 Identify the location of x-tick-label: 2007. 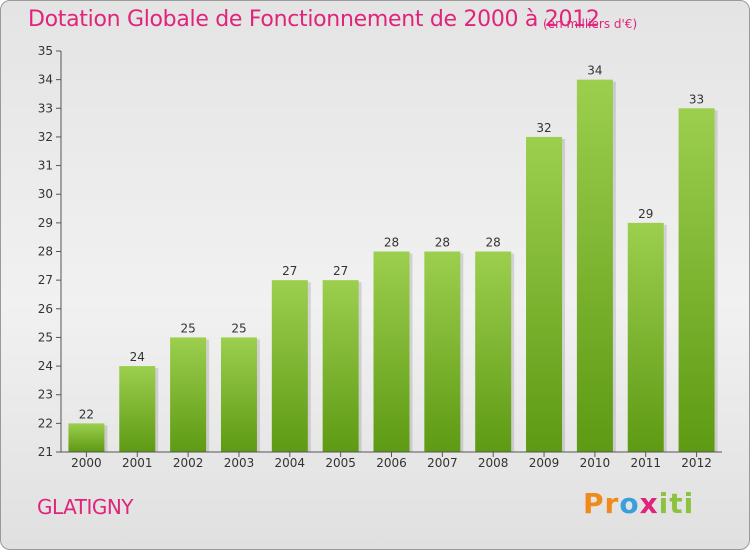
(442, 463).